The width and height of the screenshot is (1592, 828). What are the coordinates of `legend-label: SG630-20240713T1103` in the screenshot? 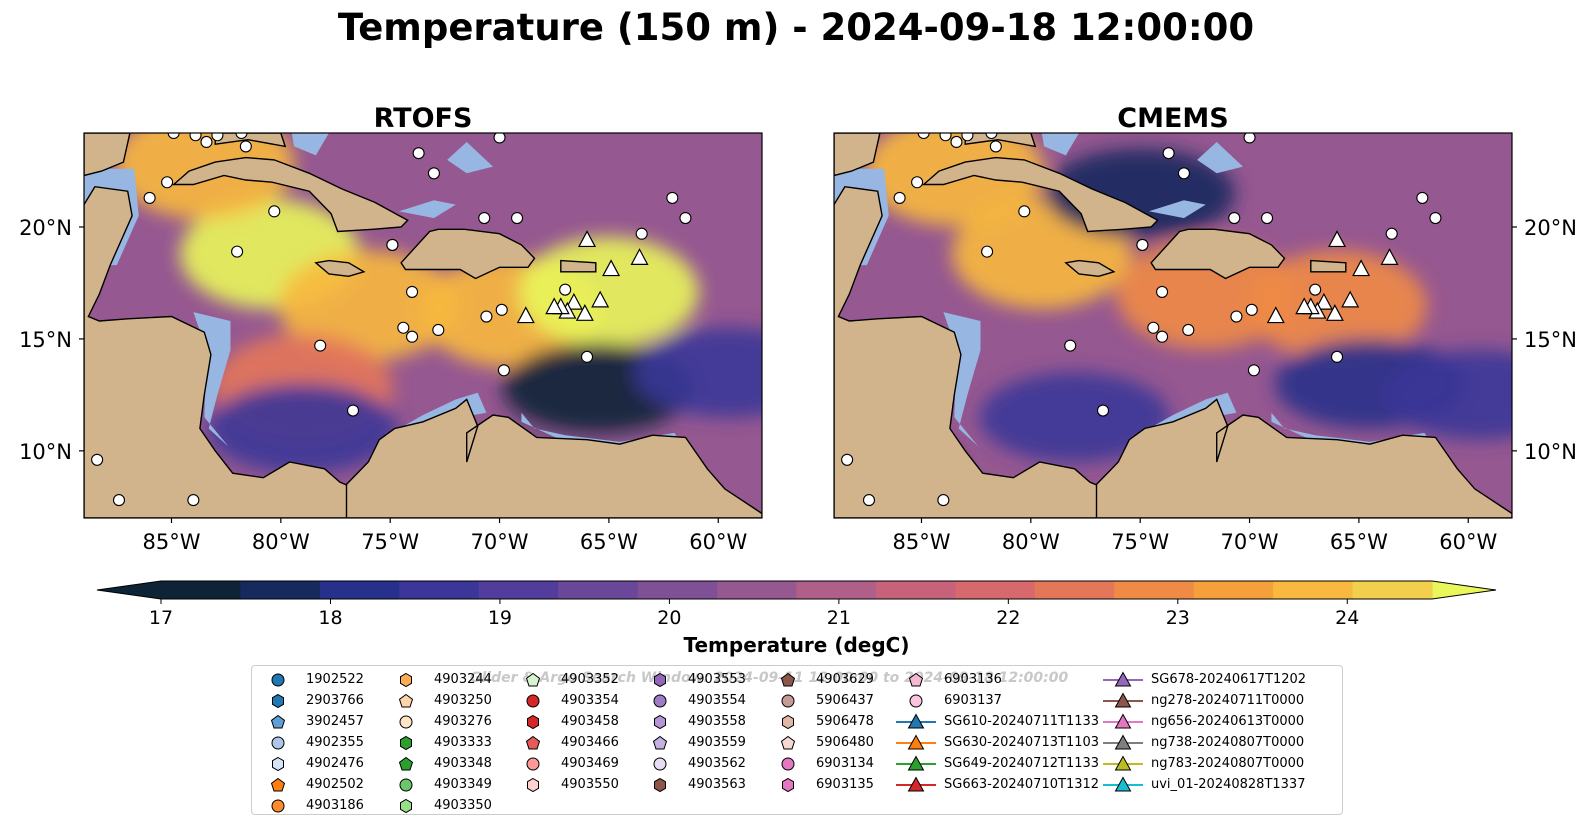 It's located at (1022, 742).